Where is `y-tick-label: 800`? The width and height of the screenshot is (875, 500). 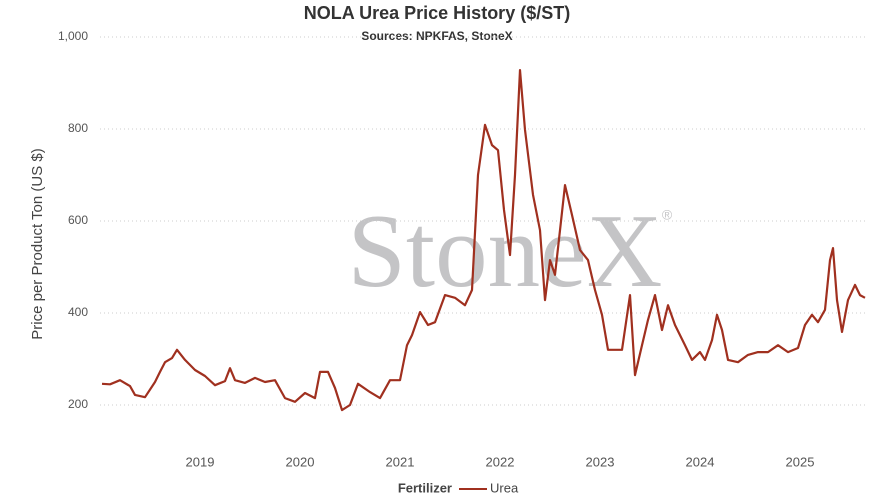
y-tick-label: 800 is located at coordinates (78, 128).